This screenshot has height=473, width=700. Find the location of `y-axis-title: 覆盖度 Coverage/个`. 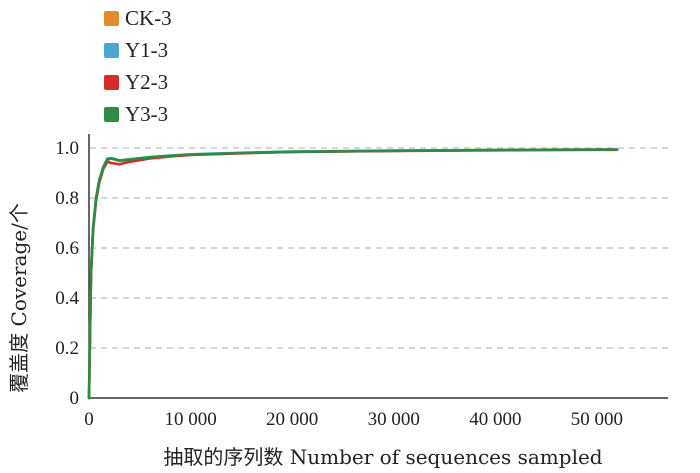

y-axis-title: 覆盖度 Coverage/个 is located at coordinates (19, 298).